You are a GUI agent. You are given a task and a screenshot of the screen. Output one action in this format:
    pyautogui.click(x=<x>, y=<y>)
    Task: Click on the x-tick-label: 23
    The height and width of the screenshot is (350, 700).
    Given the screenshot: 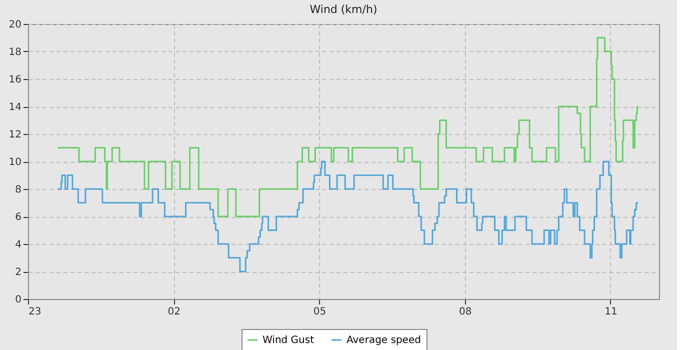 What is the action you would take?
    pyautogui.click(x=35, y=312)
    